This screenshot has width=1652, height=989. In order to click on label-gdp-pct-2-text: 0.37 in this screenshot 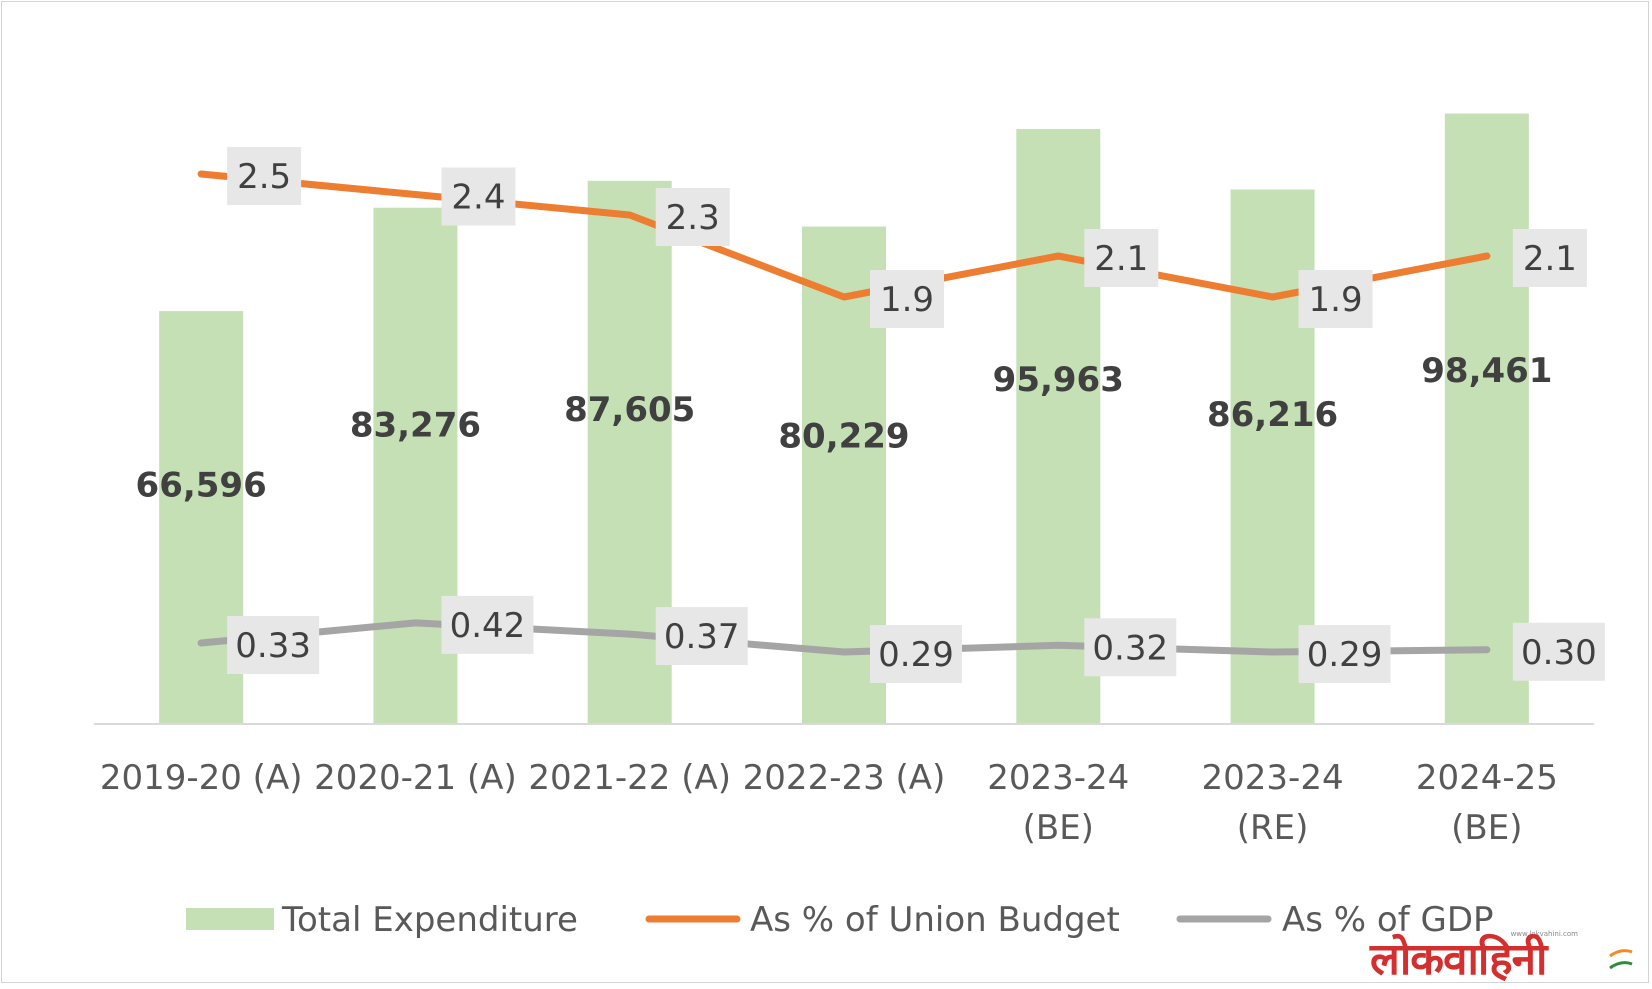, I will do `click(702, 637)`.